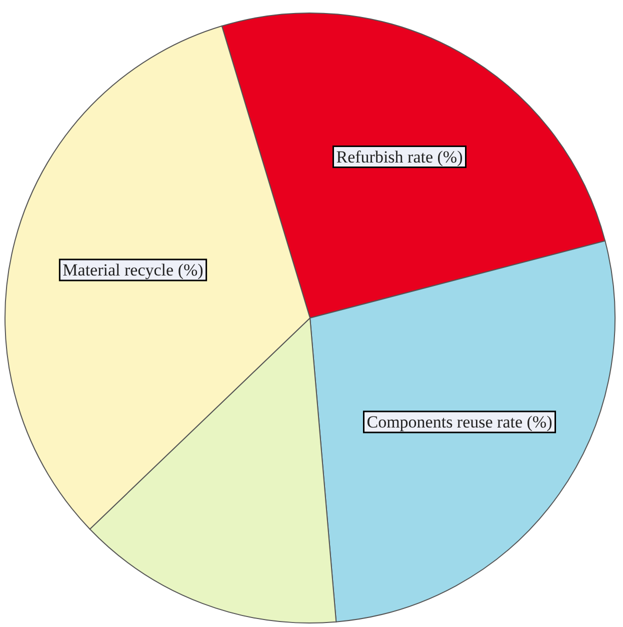 This screenshot has height=627, width=623. Describe the element at coordinates (399, 156) in the screenshot. I see `slice-label: Refurbish rate (%)` at that location.